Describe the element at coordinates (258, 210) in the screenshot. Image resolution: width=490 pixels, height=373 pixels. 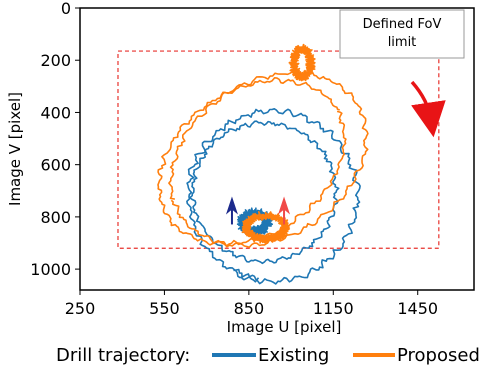
I see `direction-arrows` at that location.